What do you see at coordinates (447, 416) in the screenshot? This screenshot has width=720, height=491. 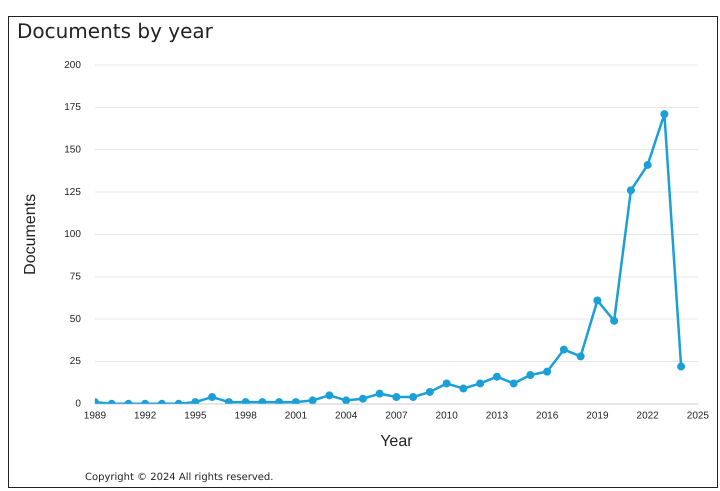 I see `x-tick-label: 2010` at bounding box center [447, 416].